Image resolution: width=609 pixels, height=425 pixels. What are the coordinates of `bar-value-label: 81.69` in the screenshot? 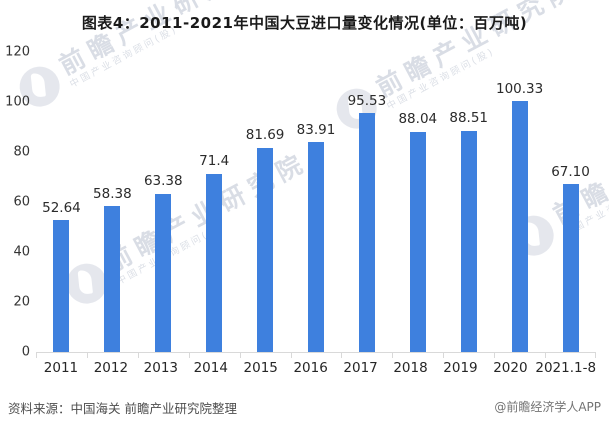 It's located at (265, 135).